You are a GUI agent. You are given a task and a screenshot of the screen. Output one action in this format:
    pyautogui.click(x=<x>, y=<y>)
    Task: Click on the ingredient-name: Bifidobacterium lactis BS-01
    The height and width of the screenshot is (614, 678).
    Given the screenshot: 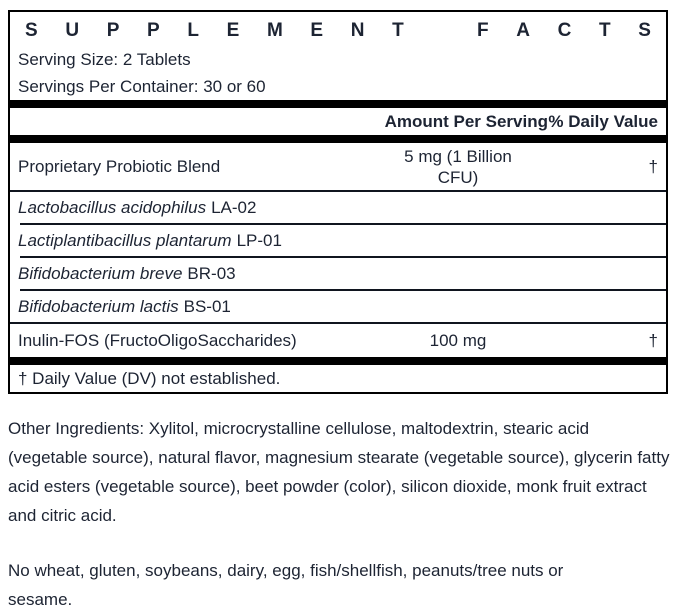 What is the action you would take?
    pyautogui.click(x=338, y=307)
    